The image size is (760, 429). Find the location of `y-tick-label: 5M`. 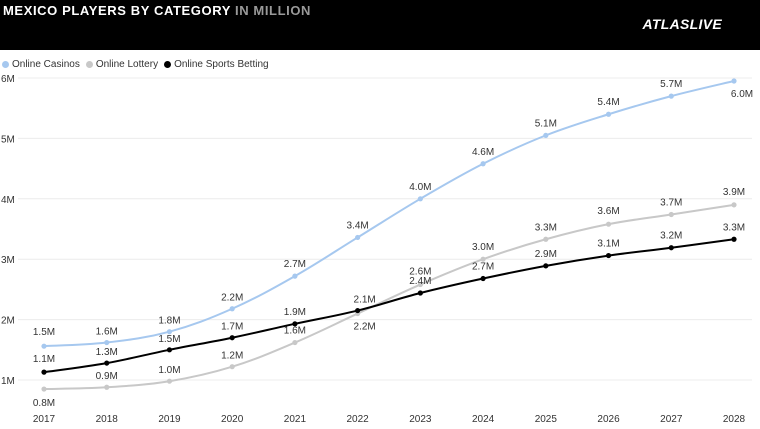

y-tick-label: 5M is located at coordinates (8, 139).